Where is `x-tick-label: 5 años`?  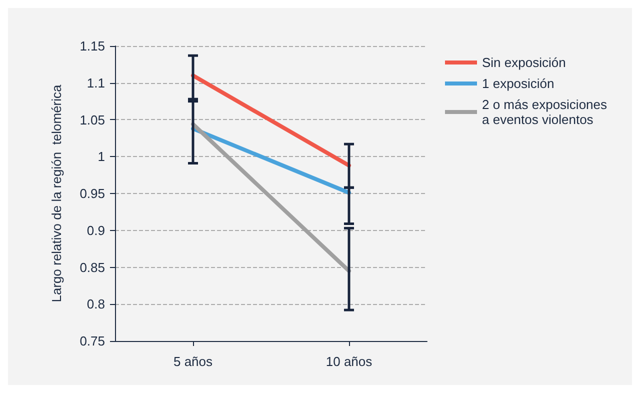 x-tick-label: 5 años is located at coordinates (193, 361).